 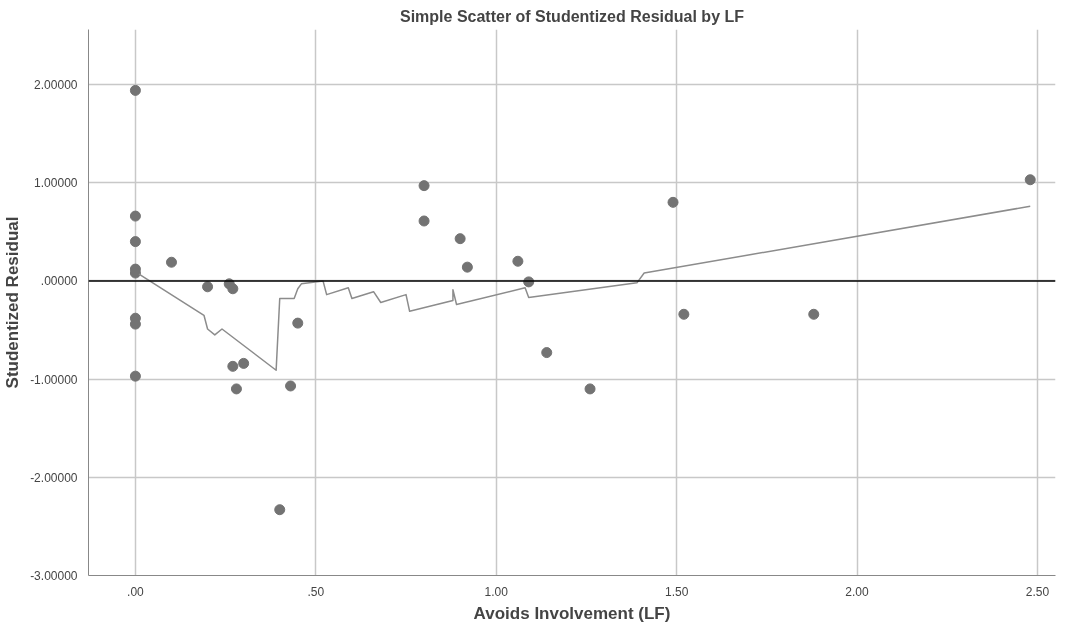 I want to click on y-tick-label: 1.00000, so click(x=56, y=183).